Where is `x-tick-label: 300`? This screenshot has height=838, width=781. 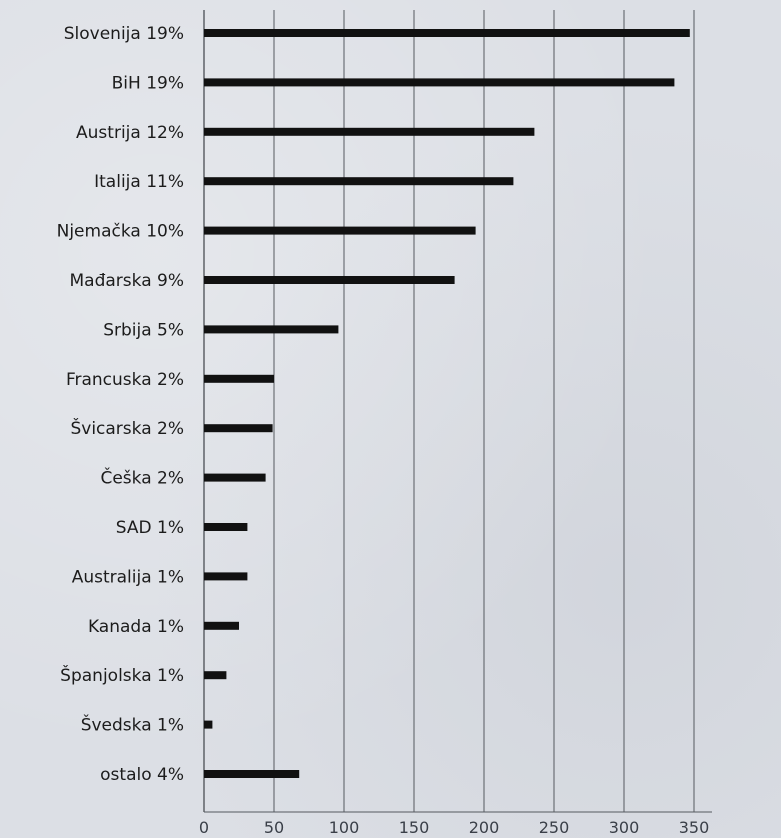
x-tick-label: 300 is located at coordinates (624, 827).